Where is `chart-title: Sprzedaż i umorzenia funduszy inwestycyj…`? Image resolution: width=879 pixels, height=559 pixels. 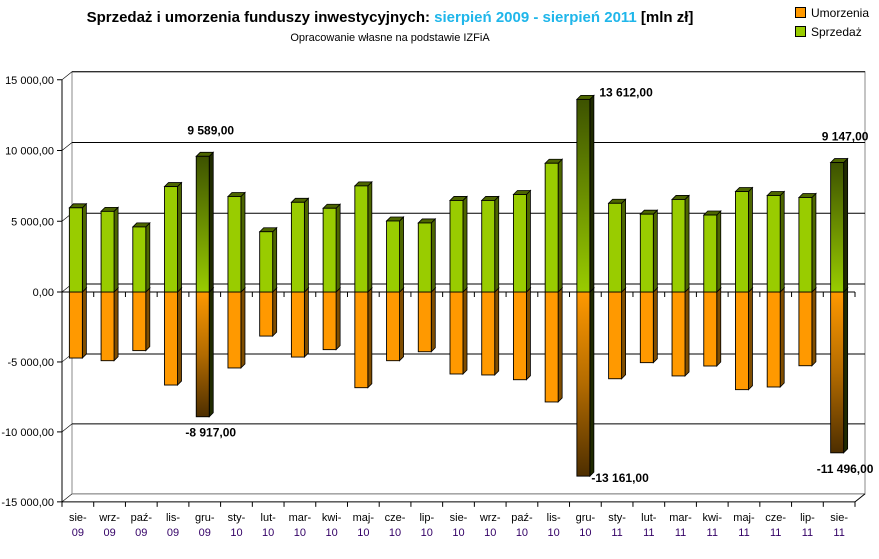
chart-title: Sprzedaż i umorzenia funduszy inwestycyj… is located at coordinates (390, 17).